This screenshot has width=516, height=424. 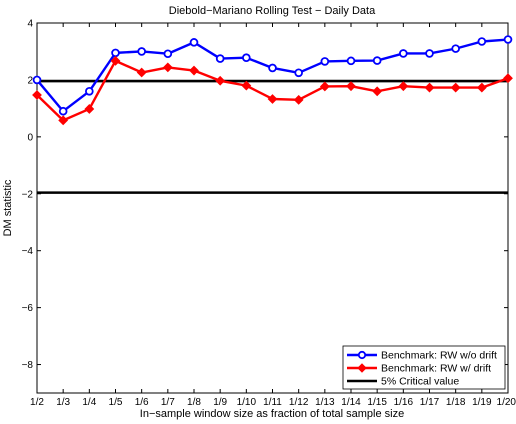 What do you see at coordinates (439, 356) in the screenshot?
I see `legend-label: Benchmark: RW w/o drift` at bounding box center [439, 356].